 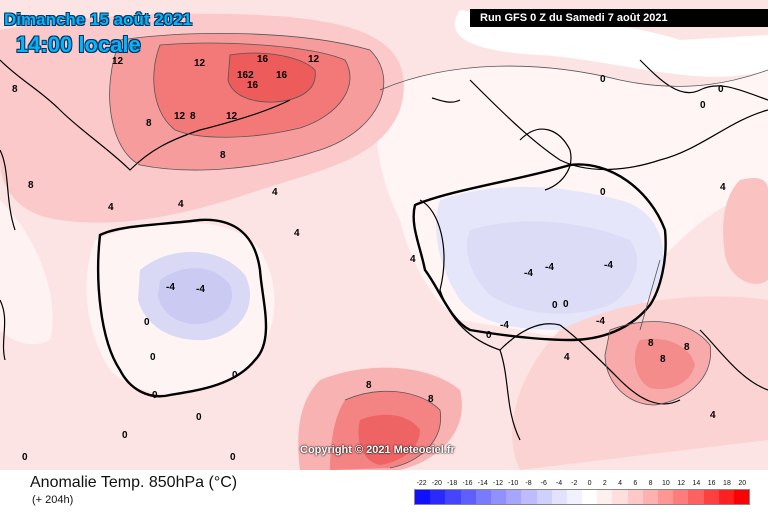 What do you see at coordinates (543, 483) in the screenshot?
I see `legend-label: -6` at bounding box center [543, 483].